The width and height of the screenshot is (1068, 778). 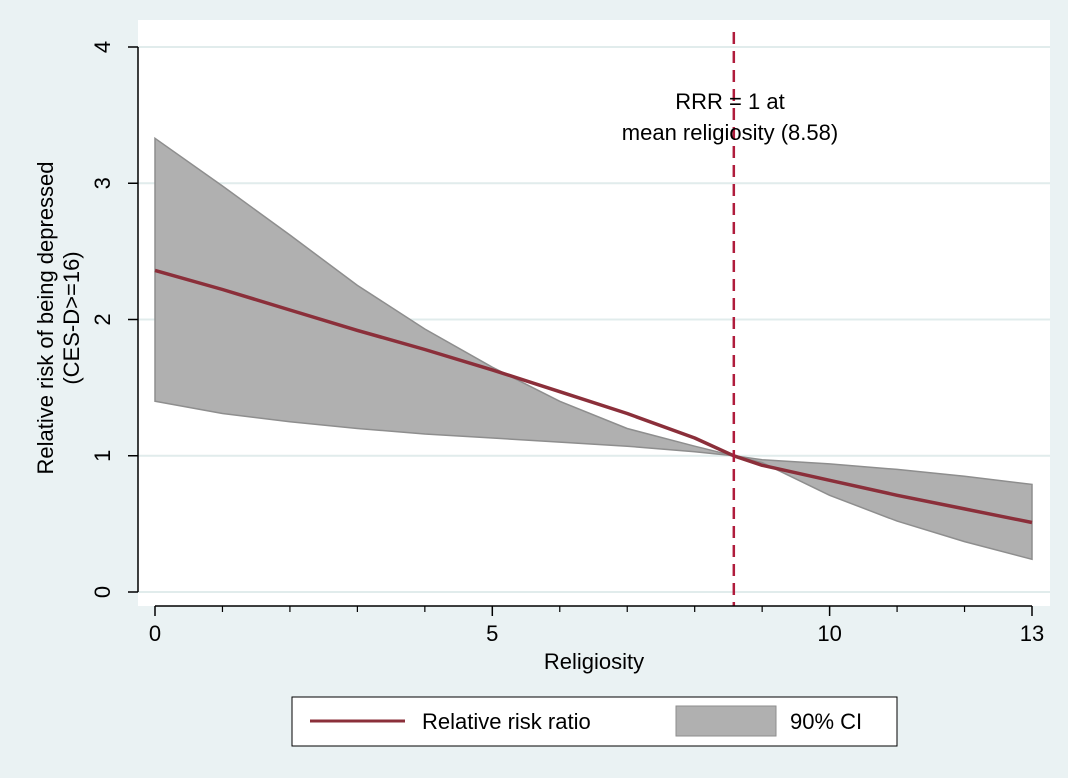 What do you see at coordinates (45, 317) in the screenshot?
I see `y-axis-title-line-1: Relative risk of being depressed` at bounding box center [45, 317].